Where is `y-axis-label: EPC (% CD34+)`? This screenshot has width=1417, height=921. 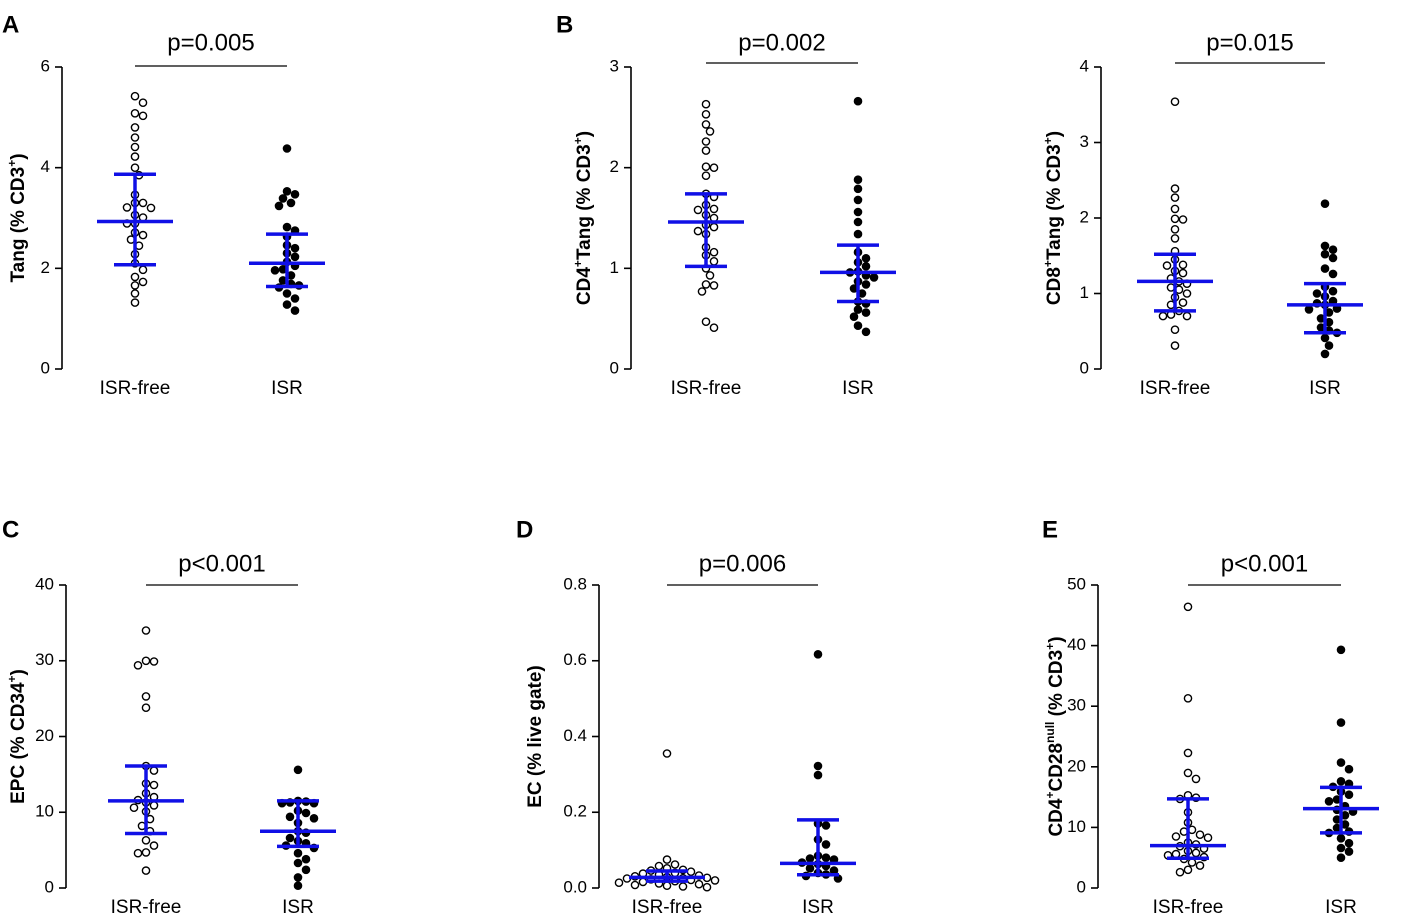 y-axis-label: EPC (% CD34+) is located at coordinates (17, 736).